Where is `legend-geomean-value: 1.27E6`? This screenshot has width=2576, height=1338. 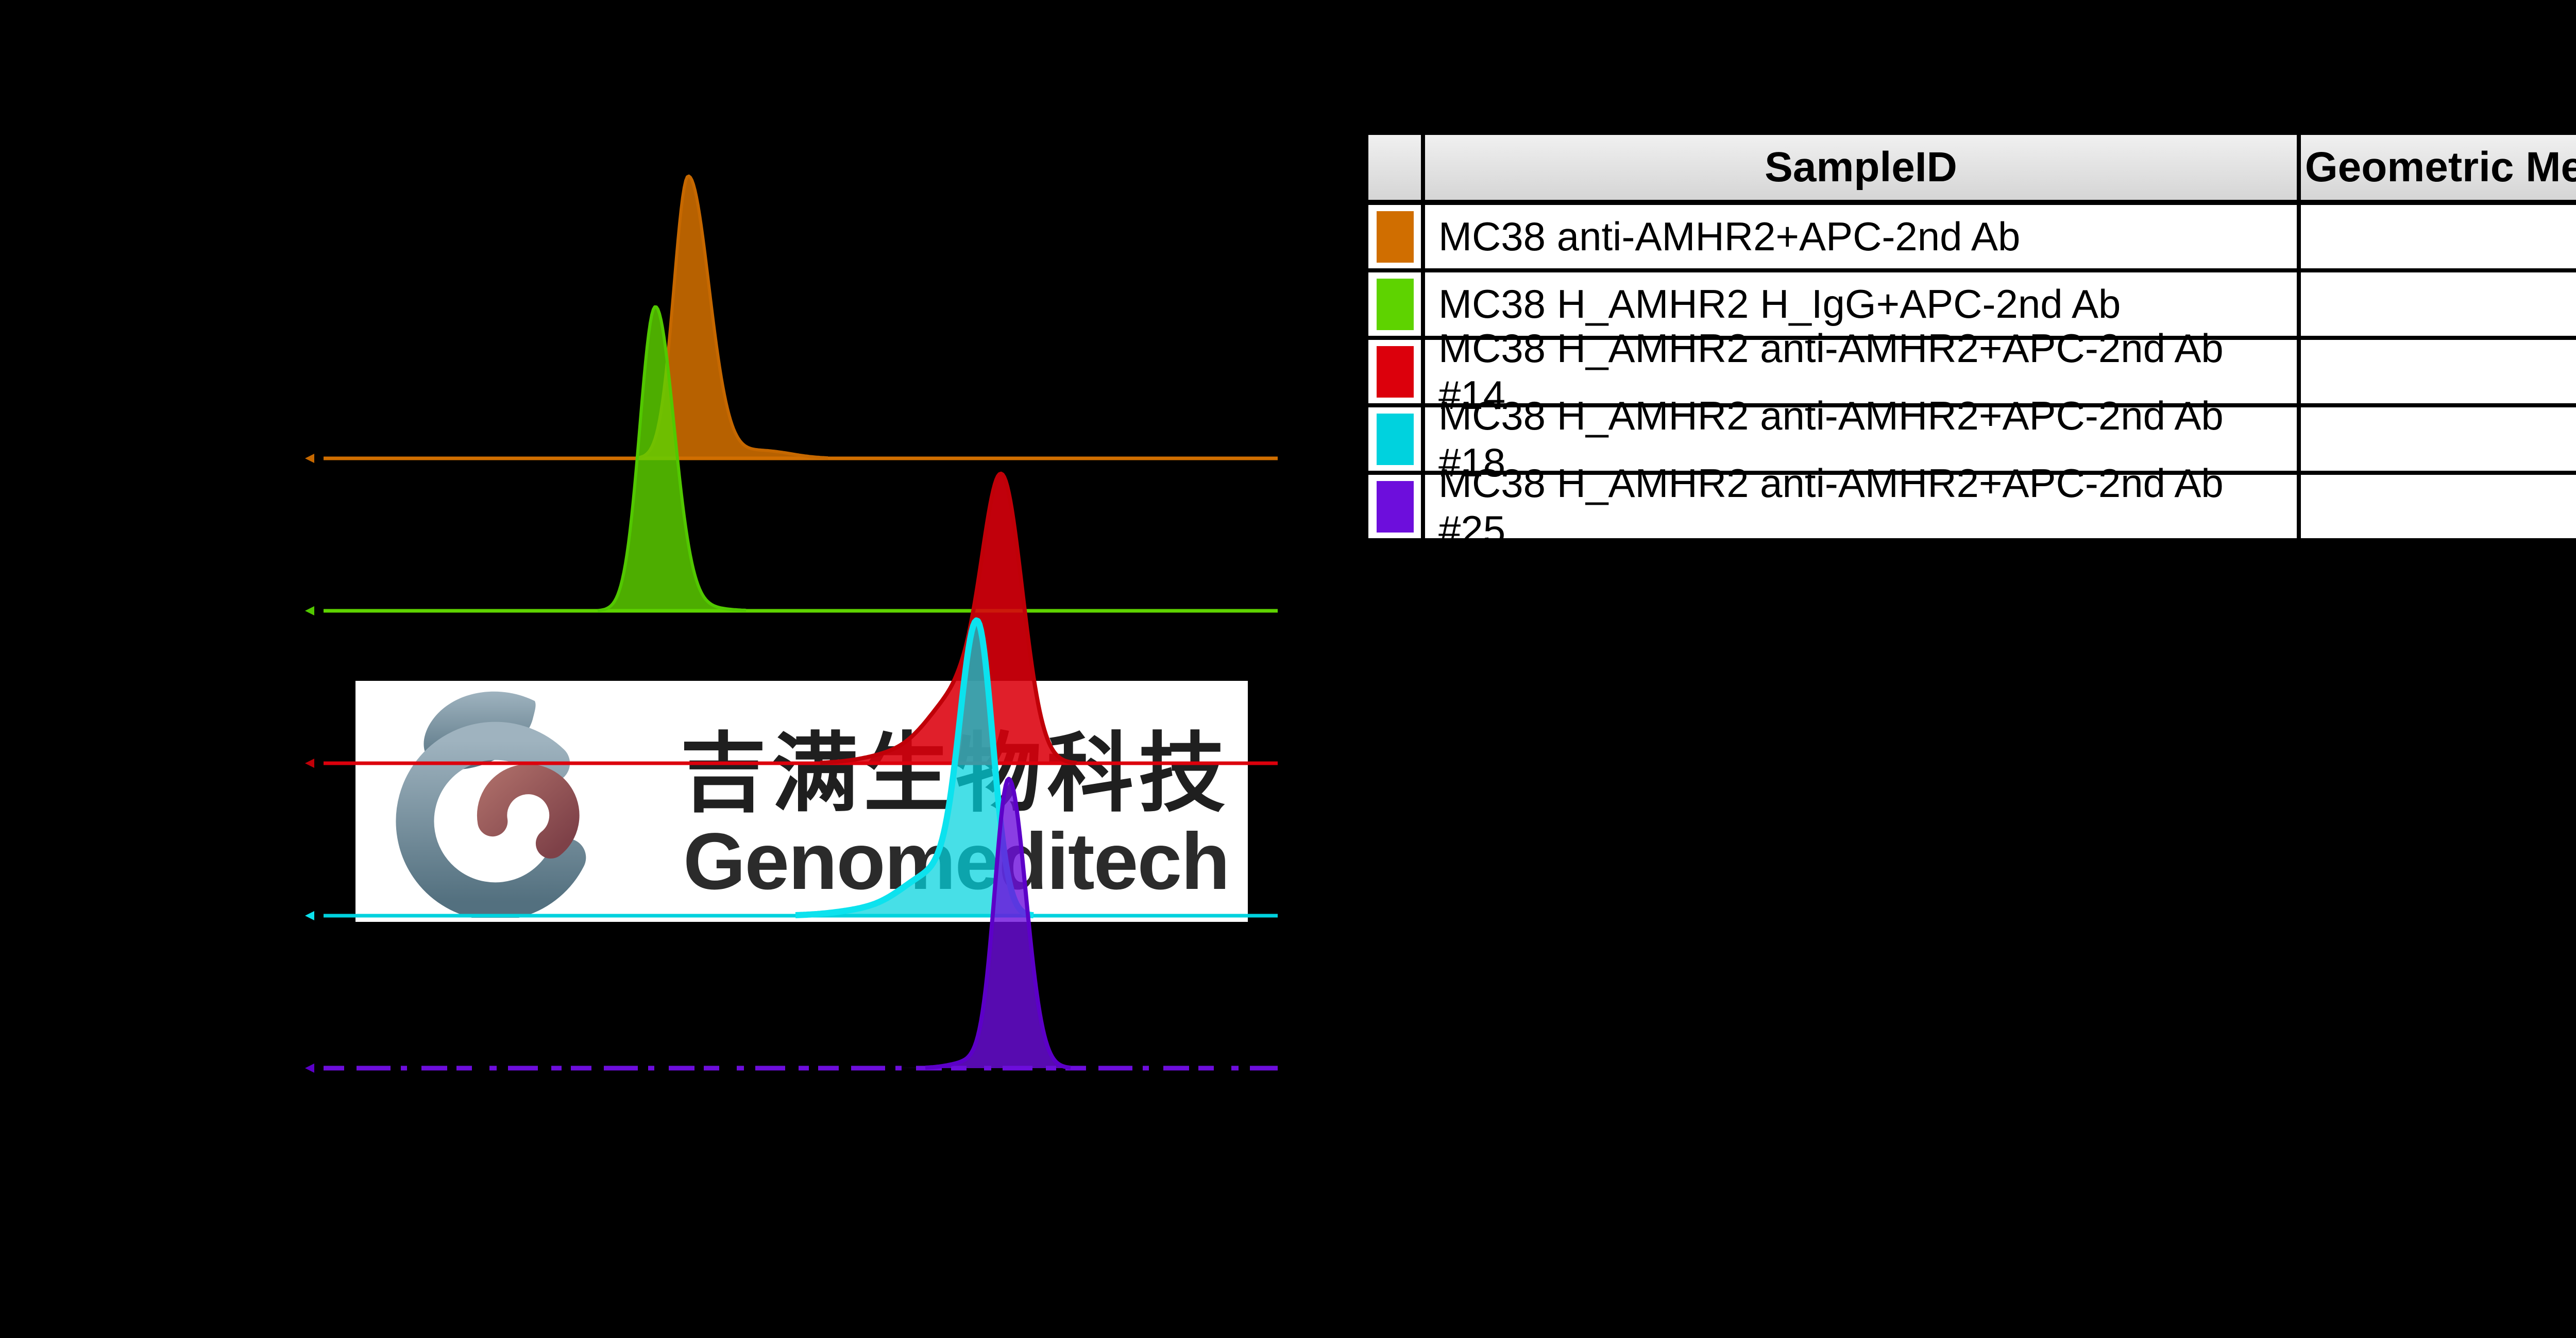
legend-geomean-value: 1.27E6 is located at coordinates (2438, 506).